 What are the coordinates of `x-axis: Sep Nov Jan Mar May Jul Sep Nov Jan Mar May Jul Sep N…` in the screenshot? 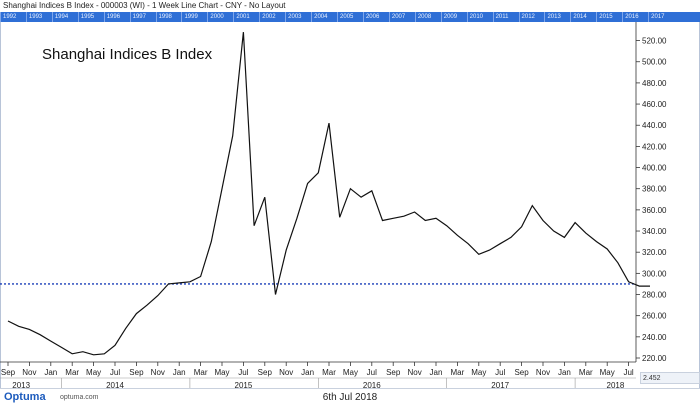 It's located at (318, 375).